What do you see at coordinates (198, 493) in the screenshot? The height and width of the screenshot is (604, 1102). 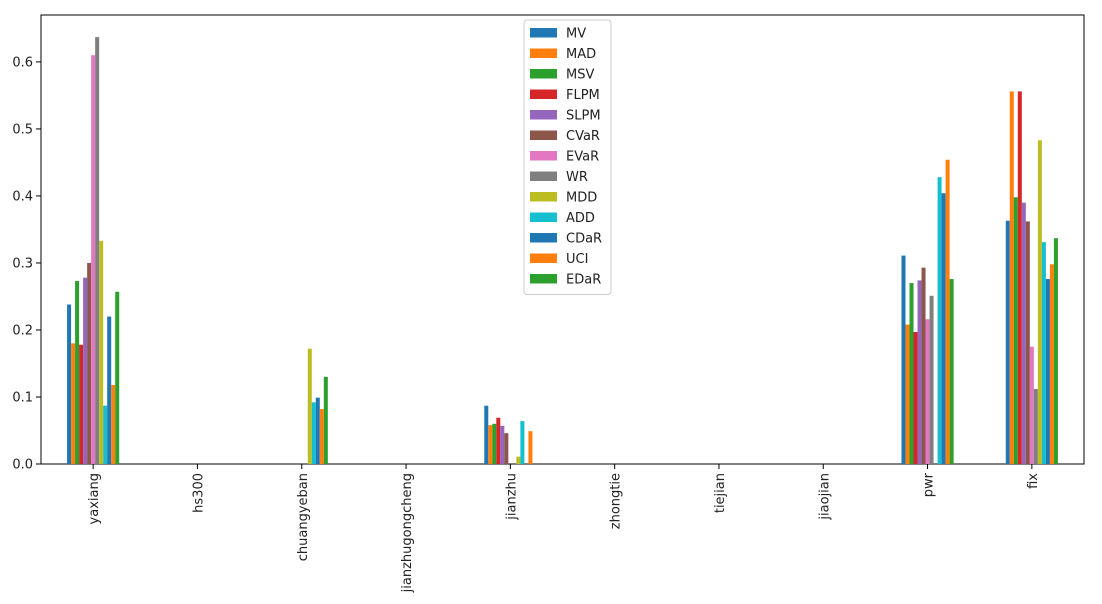 I see `x-tick-label: hs300` at bounding box center [198, 493].